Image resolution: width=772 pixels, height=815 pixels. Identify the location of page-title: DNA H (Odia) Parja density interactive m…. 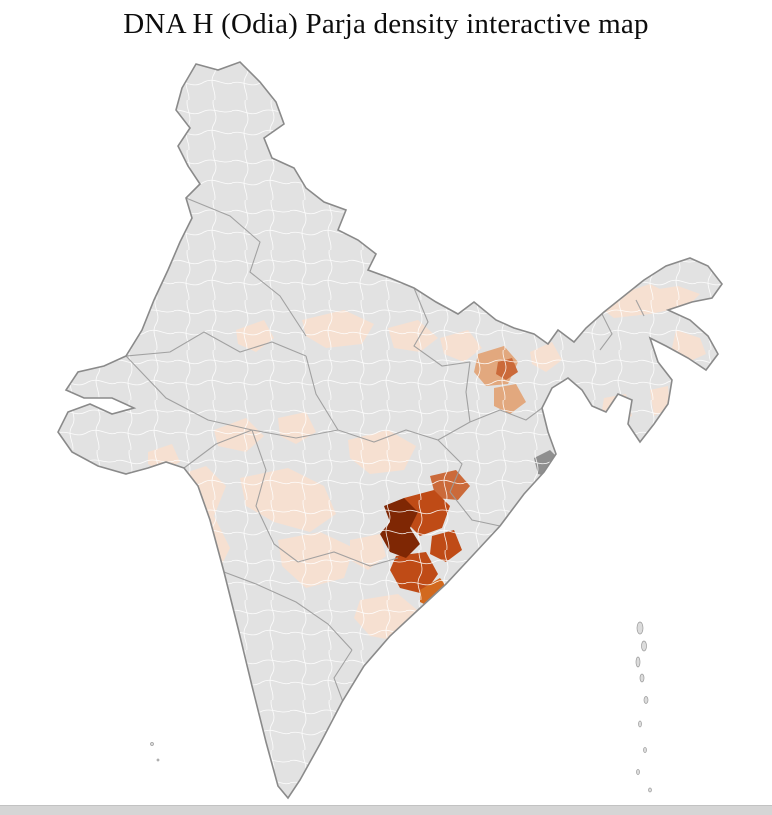
(386, 24).